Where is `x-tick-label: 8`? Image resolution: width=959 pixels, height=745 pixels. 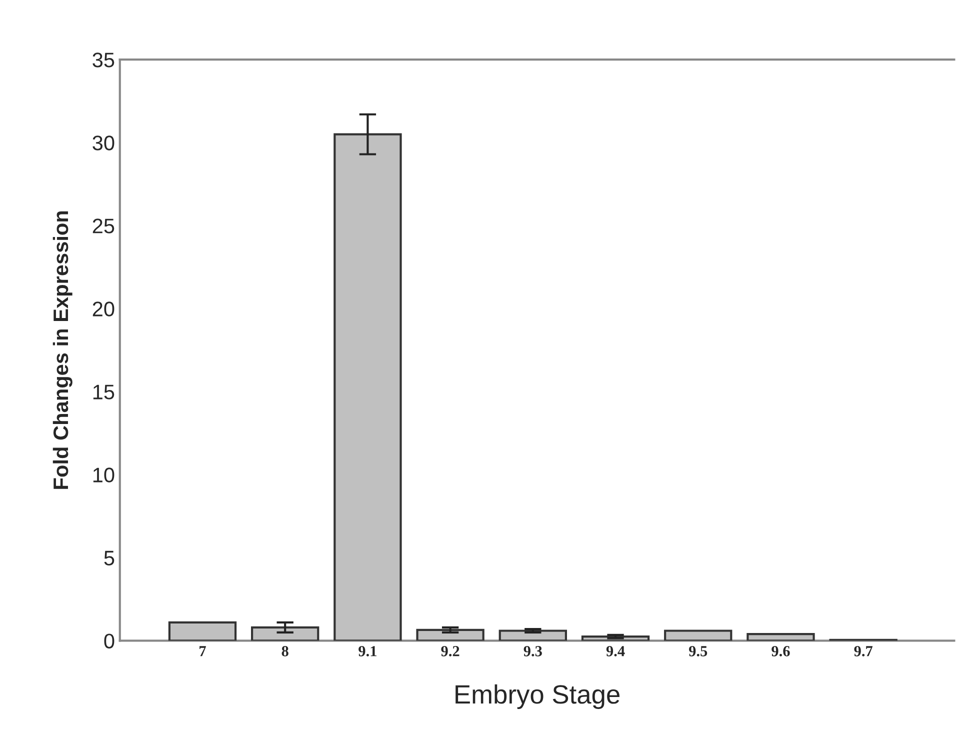
x-tick-label: 8 is located at coordinates (285, 651).